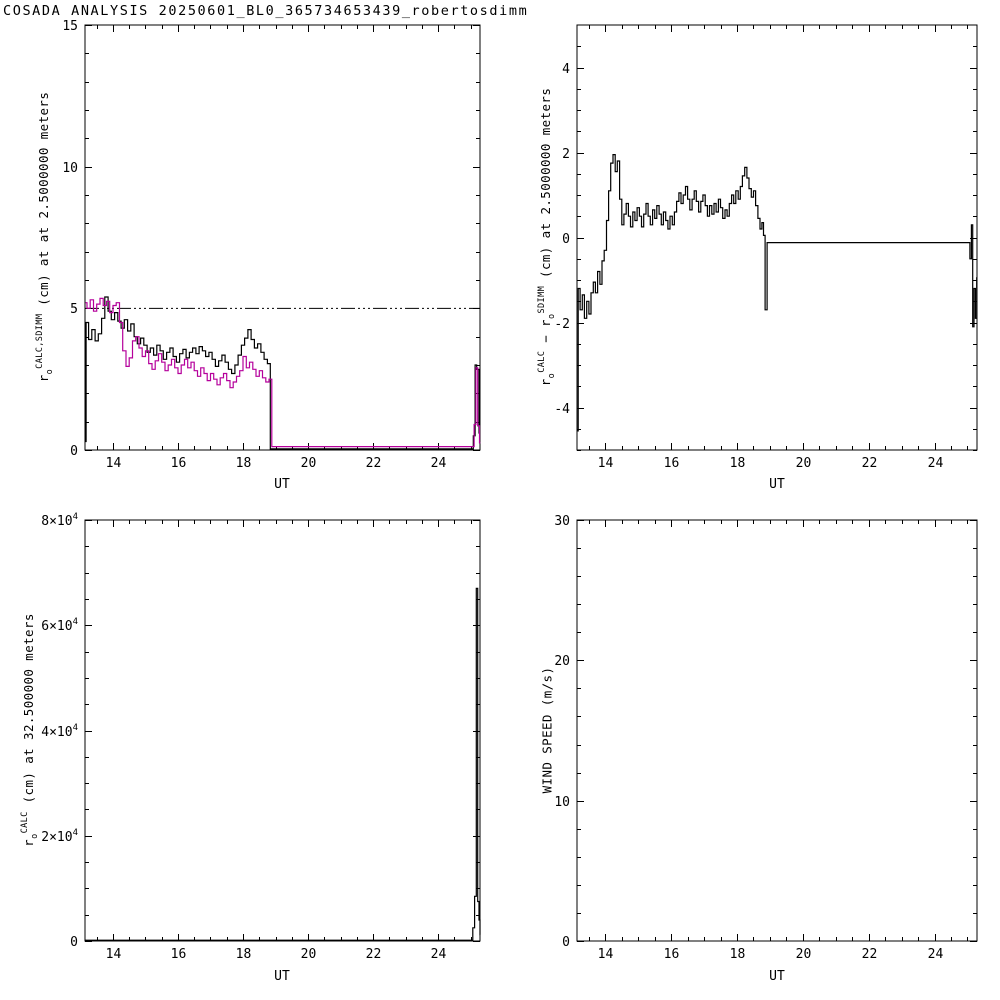 This screenshot has height=1000, width=1000. I want to click on y-tick-label: 5, so click(74, 309).